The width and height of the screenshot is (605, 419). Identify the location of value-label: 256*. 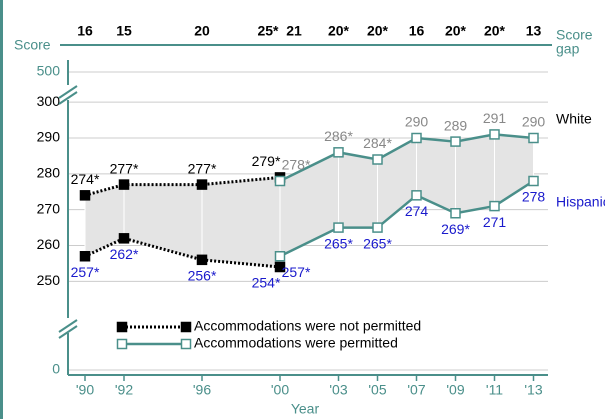
(202, 276).